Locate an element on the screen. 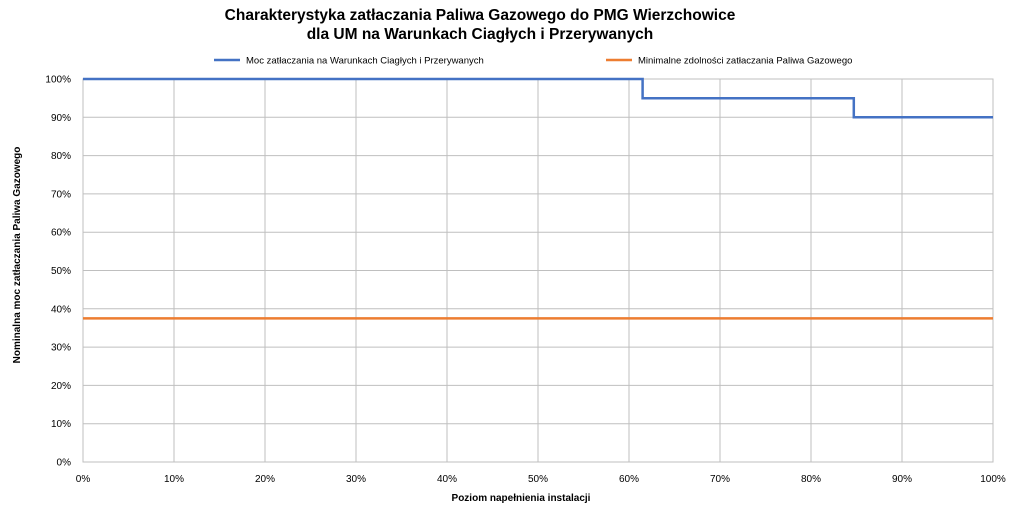 This screenshot has height=517, width=1024. x-tick-label: 20% is located at coordinates (265, 479).